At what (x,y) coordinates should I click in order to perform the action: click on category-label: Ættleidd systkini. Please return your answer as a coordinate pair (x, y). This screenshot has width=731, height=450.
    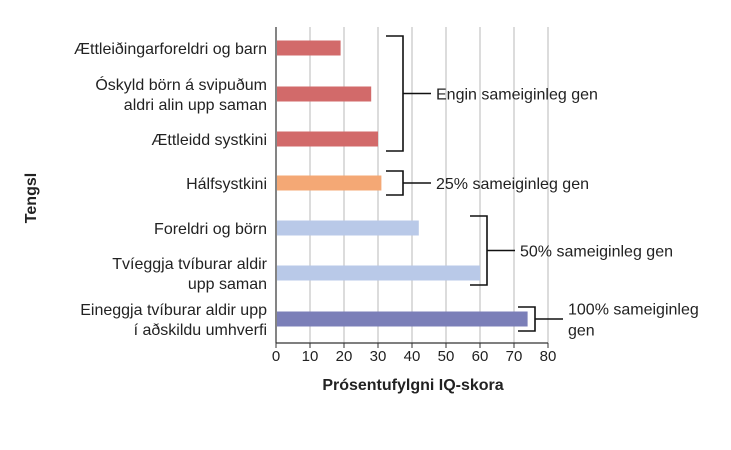
    Looking at the image, I should click on (209, 140).